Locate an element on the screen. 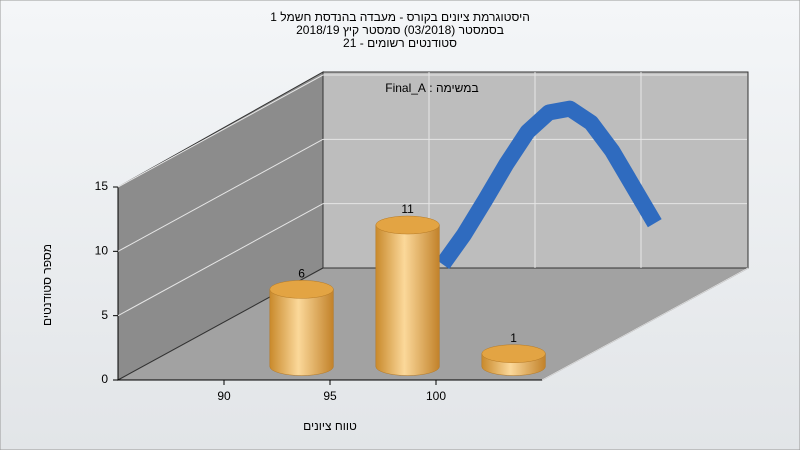 The image size is (800, 450). x-tick-label: 95 is located at coordinates (330, 396).